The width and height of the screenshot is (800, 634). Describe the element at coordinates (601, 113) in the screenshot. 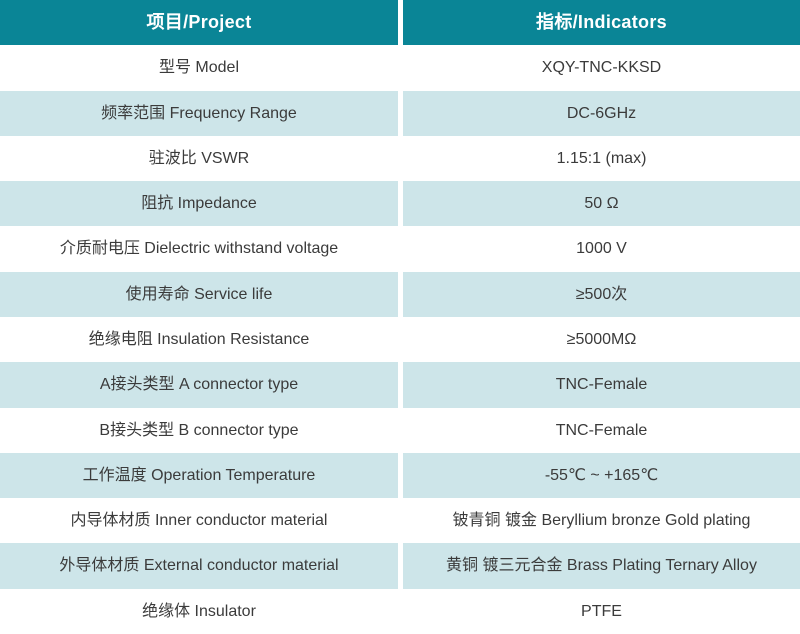

I see `indicator-cell: DC-6GHz` at that location.